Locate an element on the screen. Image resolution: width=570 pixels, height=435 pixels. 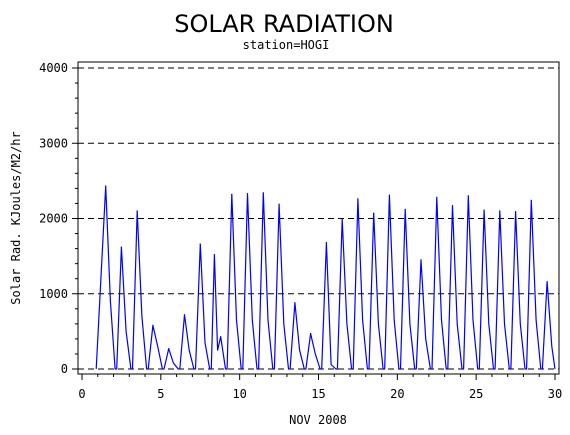
x-tick-label: 20 is located at coordinates (397, 394).